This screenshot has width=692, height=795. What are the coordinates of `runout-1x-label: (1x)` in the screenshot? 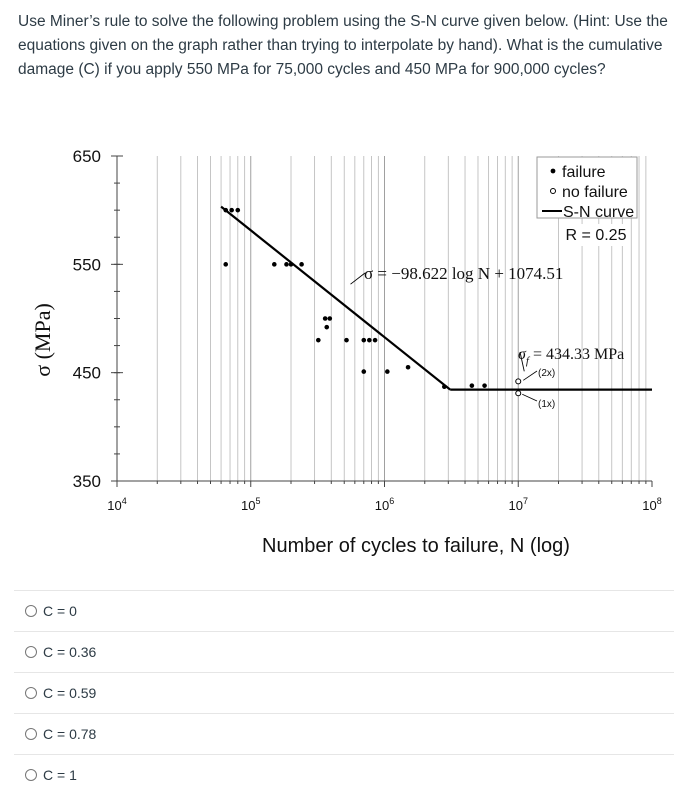 It's located at (546, 404).